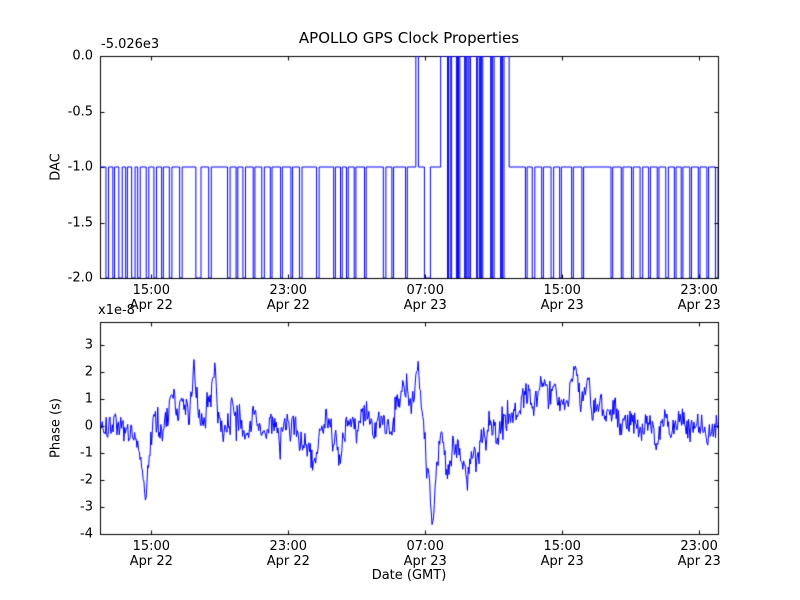  Describe the element at coordinates (88, 426) in the screenshot. I see `y-tick-label: 0` at that location.